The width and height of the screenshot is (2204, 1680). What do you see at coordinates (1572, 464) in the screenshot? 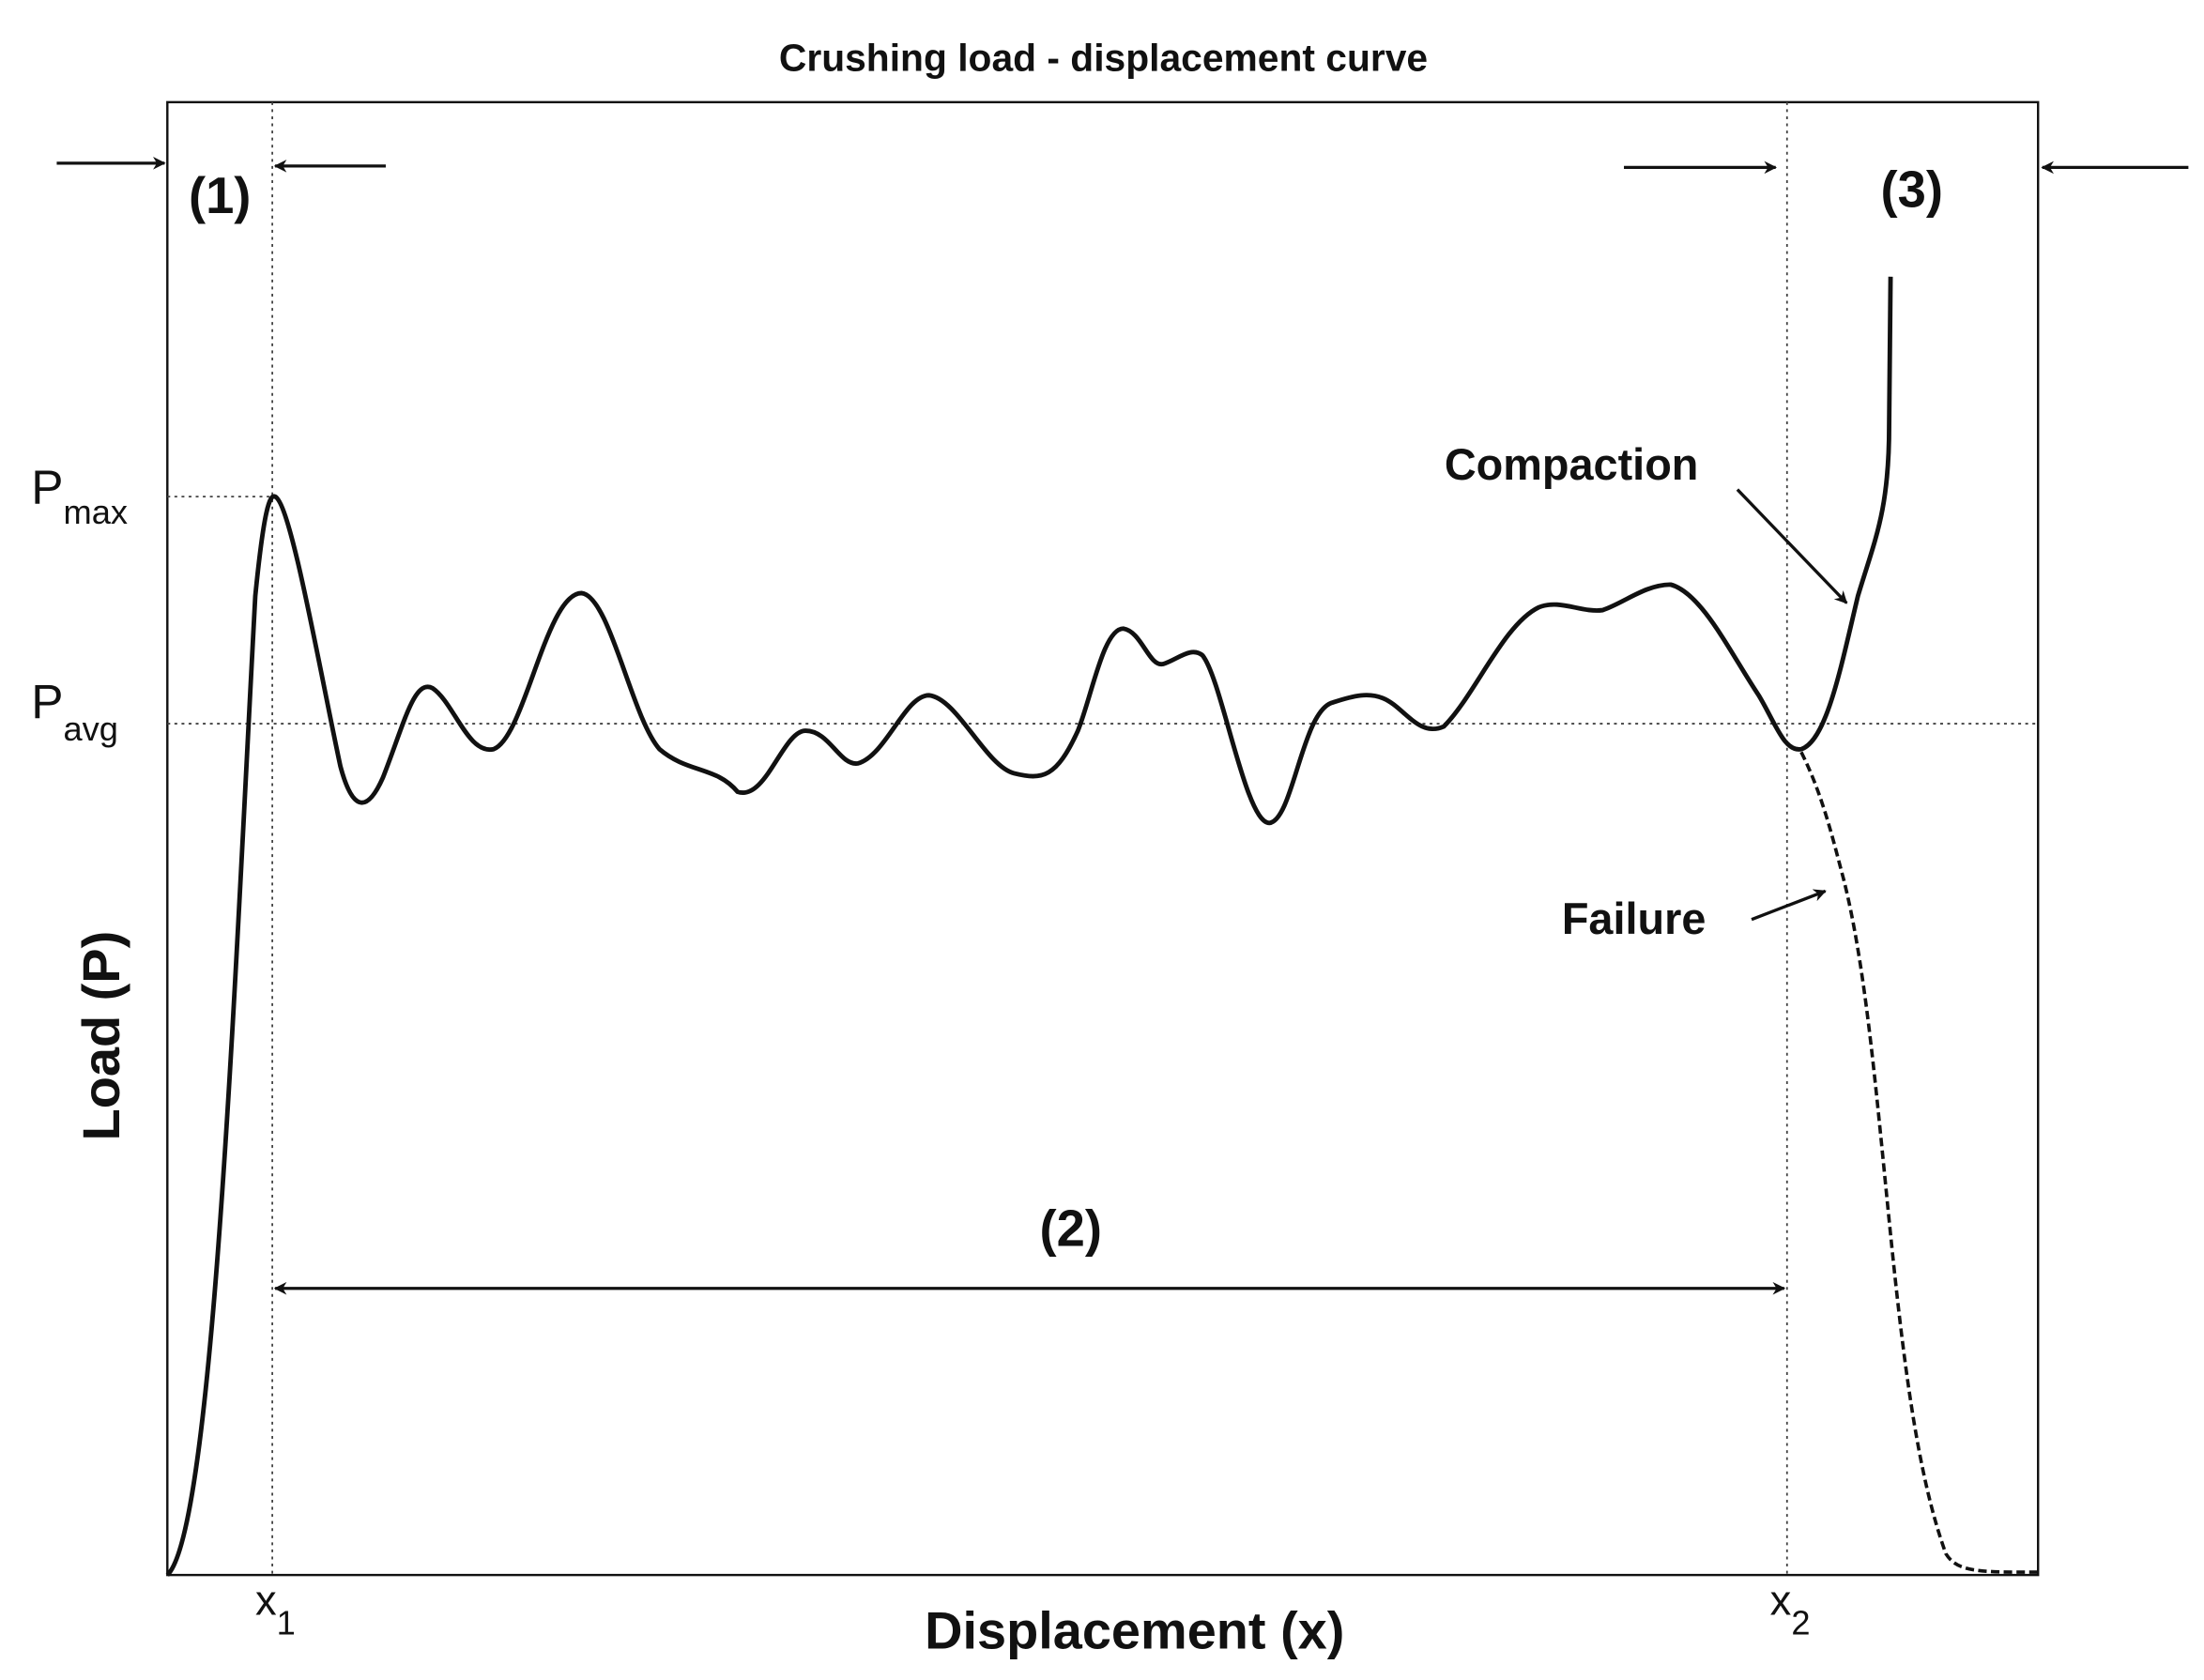
I see `annotation: Compaction` at bounding box center [1572, 464].